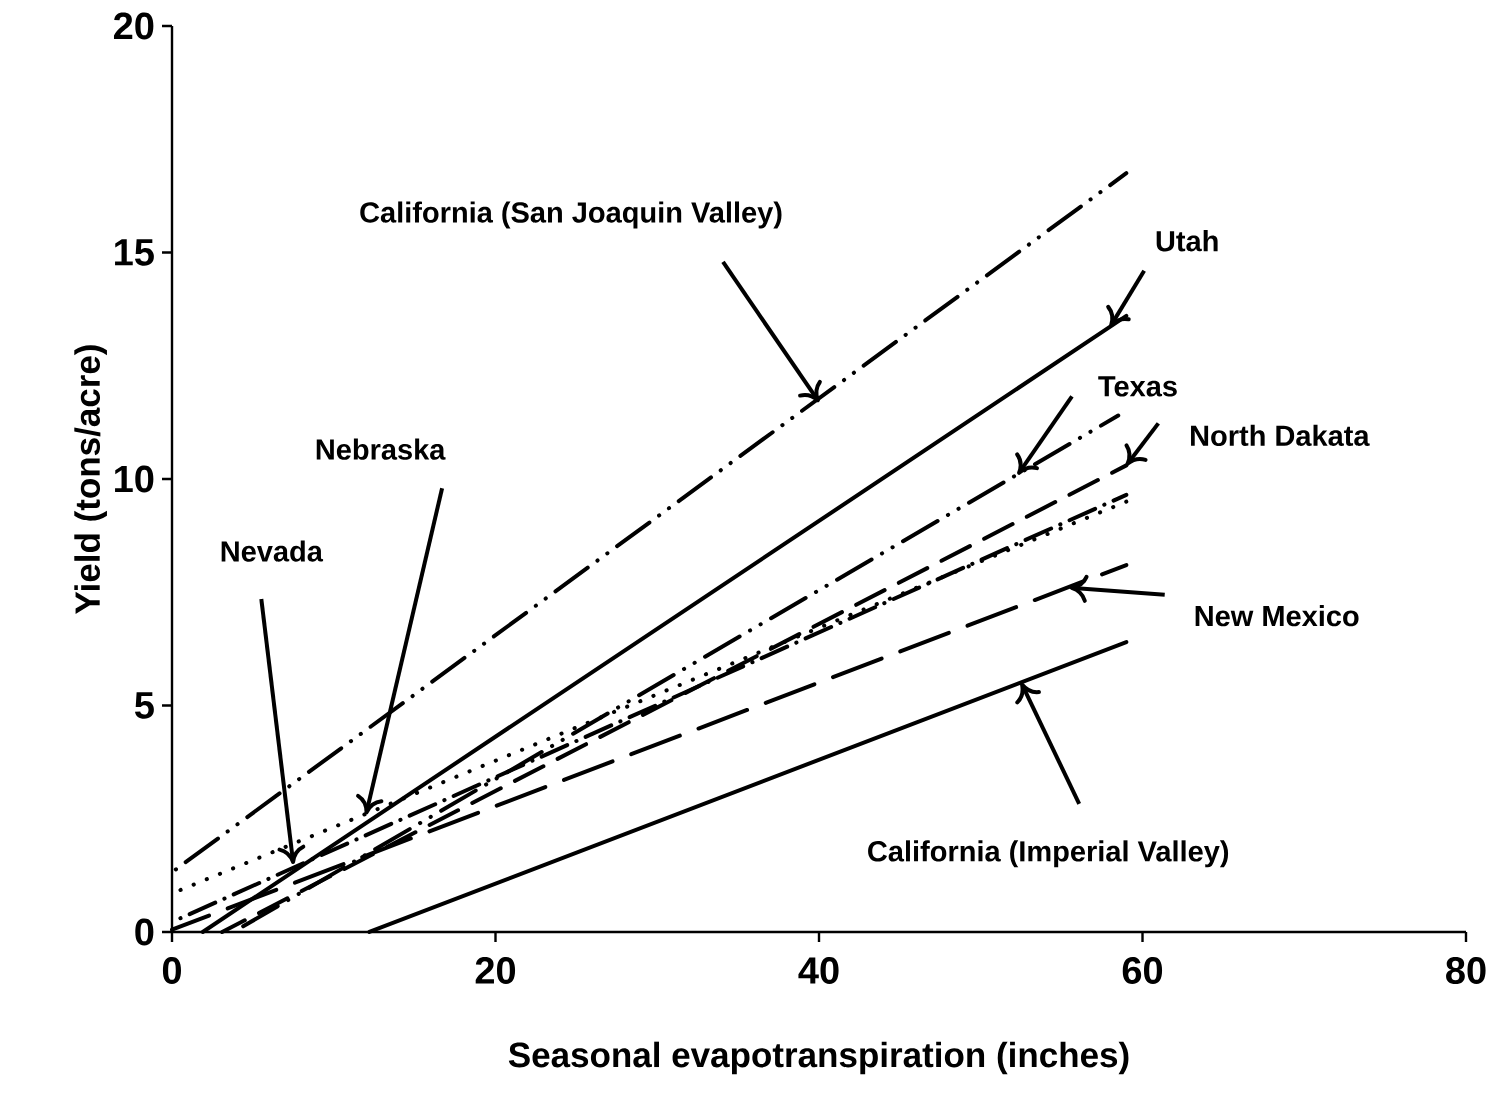  I want to click on annotation: Nebraska, so click(381, 449).